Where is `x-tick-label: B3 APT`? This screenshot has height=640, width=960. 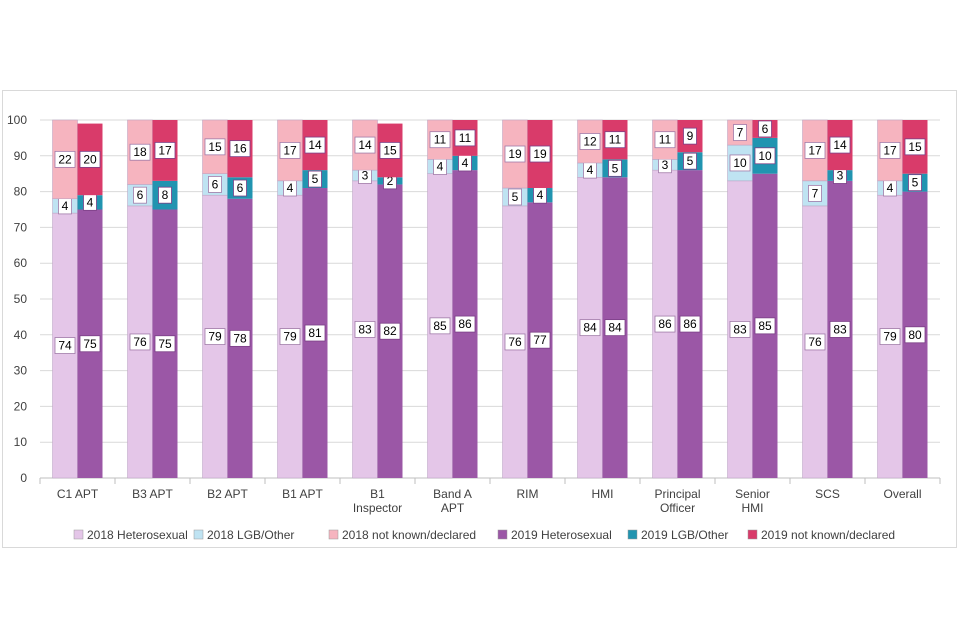
x-tick-label: B3 APT is located at coordinates (152, 494).